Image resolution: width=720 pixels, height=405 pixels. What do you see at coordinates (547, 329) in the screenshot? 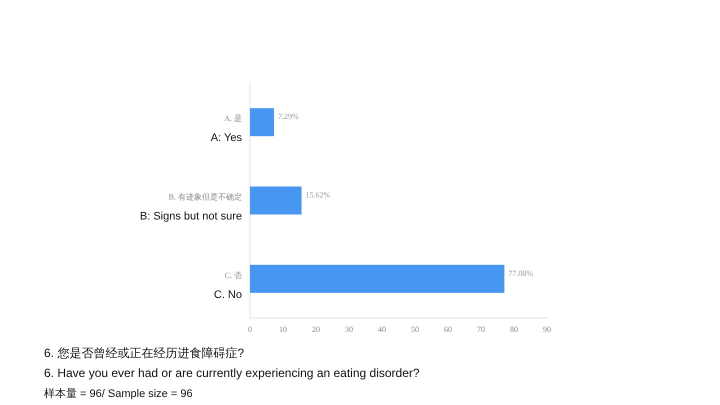
I see `x-tick-label: 90` at bounding box center [547, 329].